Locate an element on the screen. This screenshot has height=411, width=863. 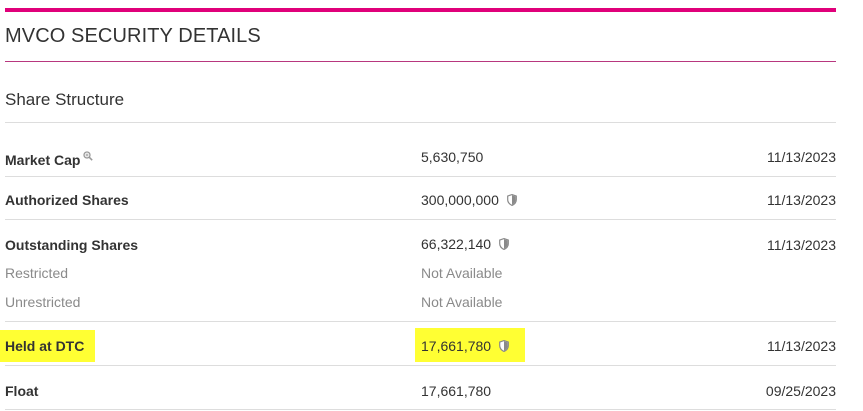
row-value: 5,630,750 is located at coordinates (452, 157).